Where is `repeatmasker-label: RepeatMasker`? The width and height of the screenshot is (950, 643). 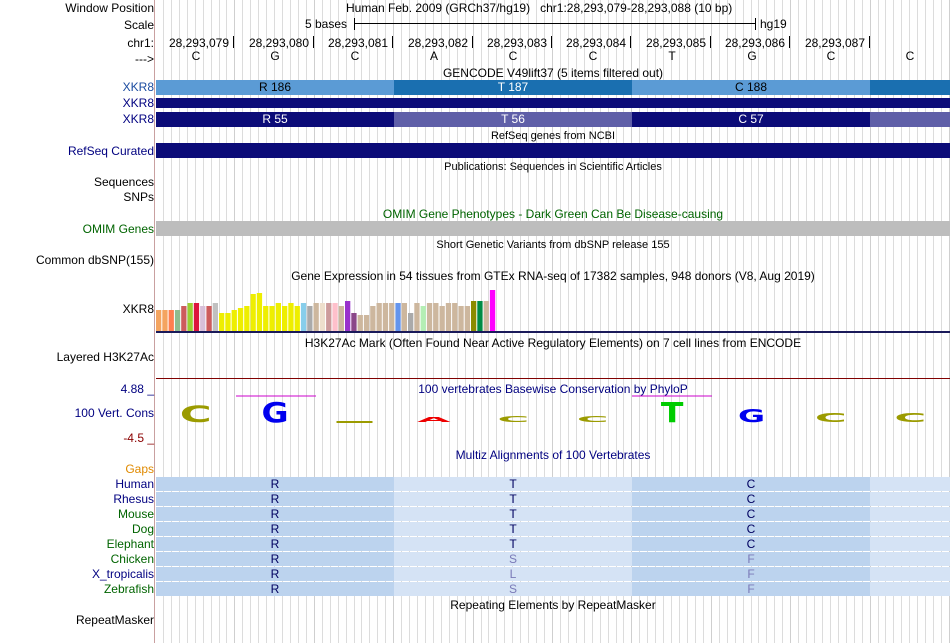
repeatmasker-label: RepeatMasker is located at coordinates (114, 620).